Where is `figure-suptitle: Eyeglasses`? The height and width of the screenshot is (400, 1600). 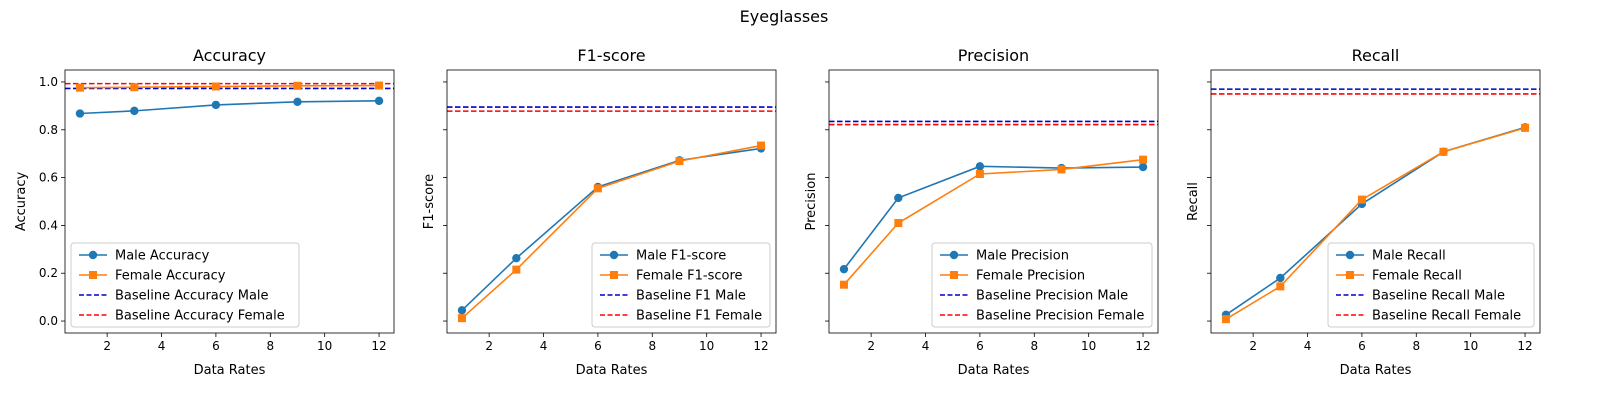 figure-suptitle: Eyeglasses is located at coordinates (784, 16).